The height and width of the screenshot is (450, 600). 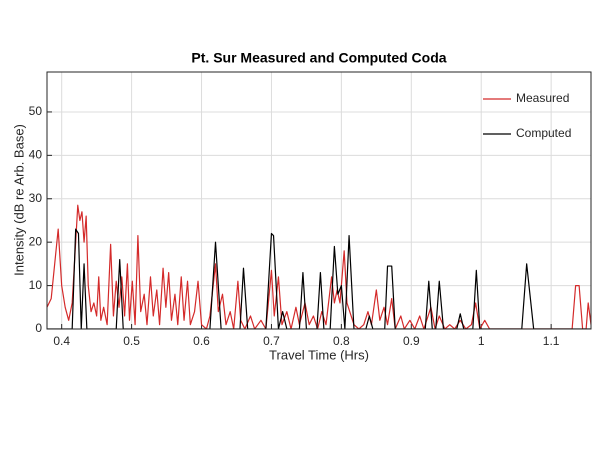 I want to click on y-tick-label: 50, so click(x=36, y=111).